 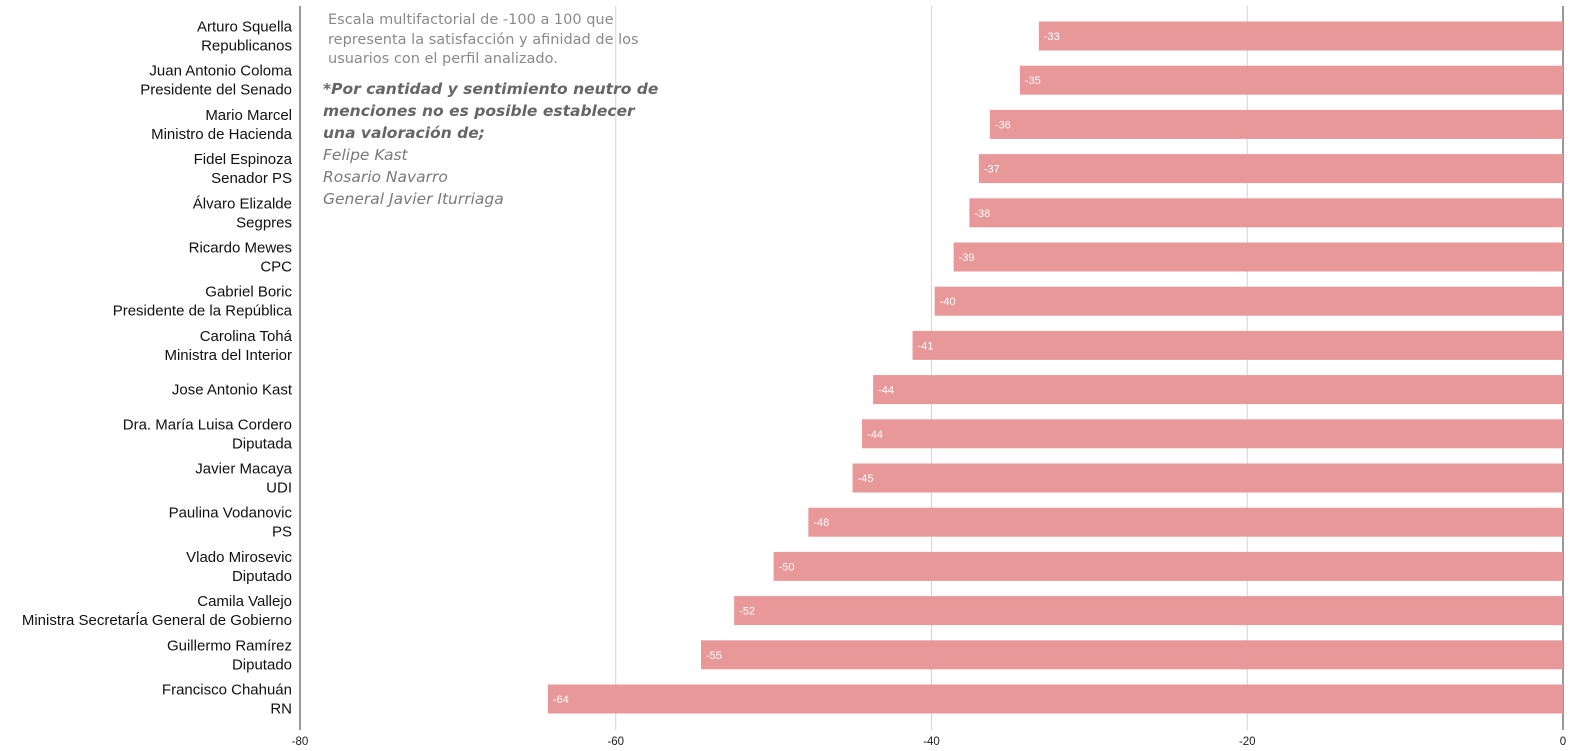 I want to click on category-label-role: Senador PS, so click(x=251, y=178).